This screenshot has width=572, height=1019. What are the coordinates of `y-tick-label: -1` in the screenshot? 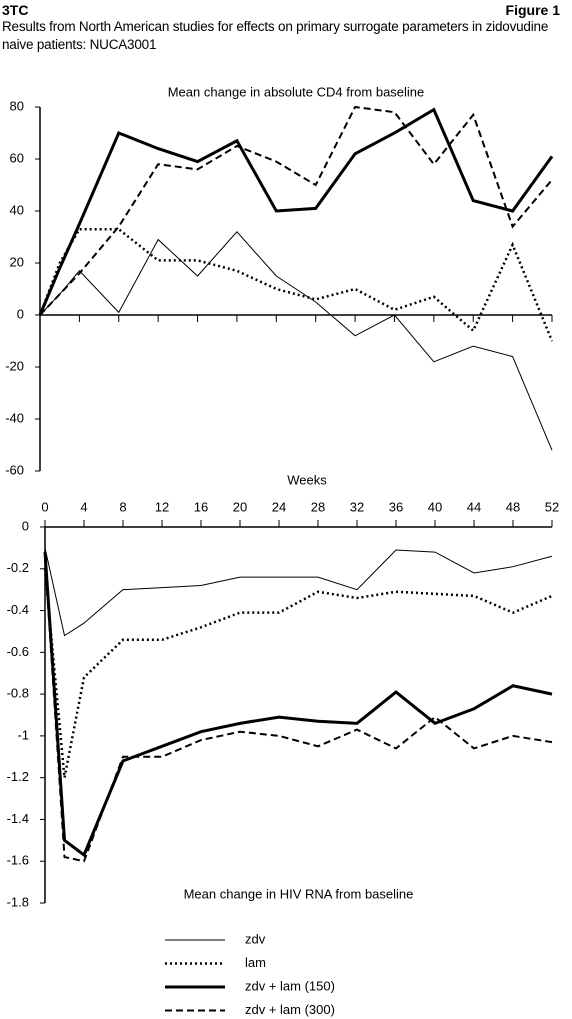 It's located at (23, 734).